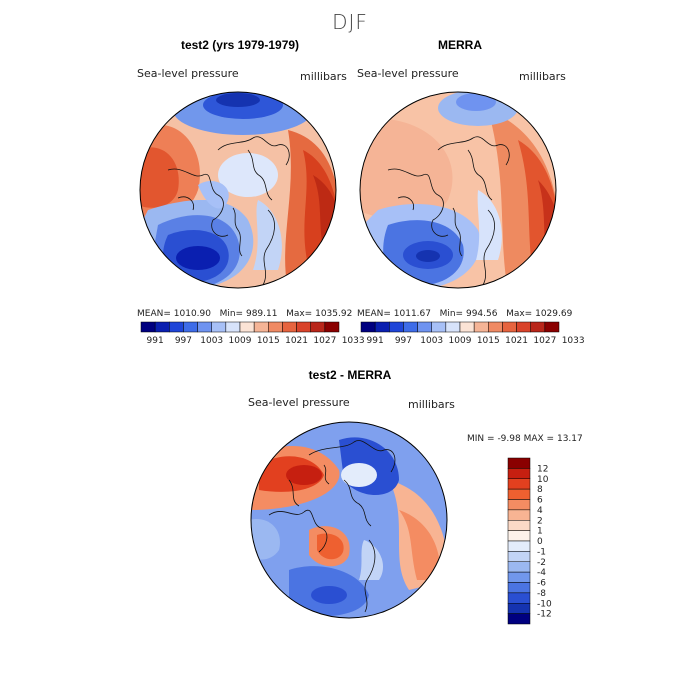 The width and height of the screenshot is (700, 700). I want to click on diff-colorbar-tick-label: -4, so click(541, 573).